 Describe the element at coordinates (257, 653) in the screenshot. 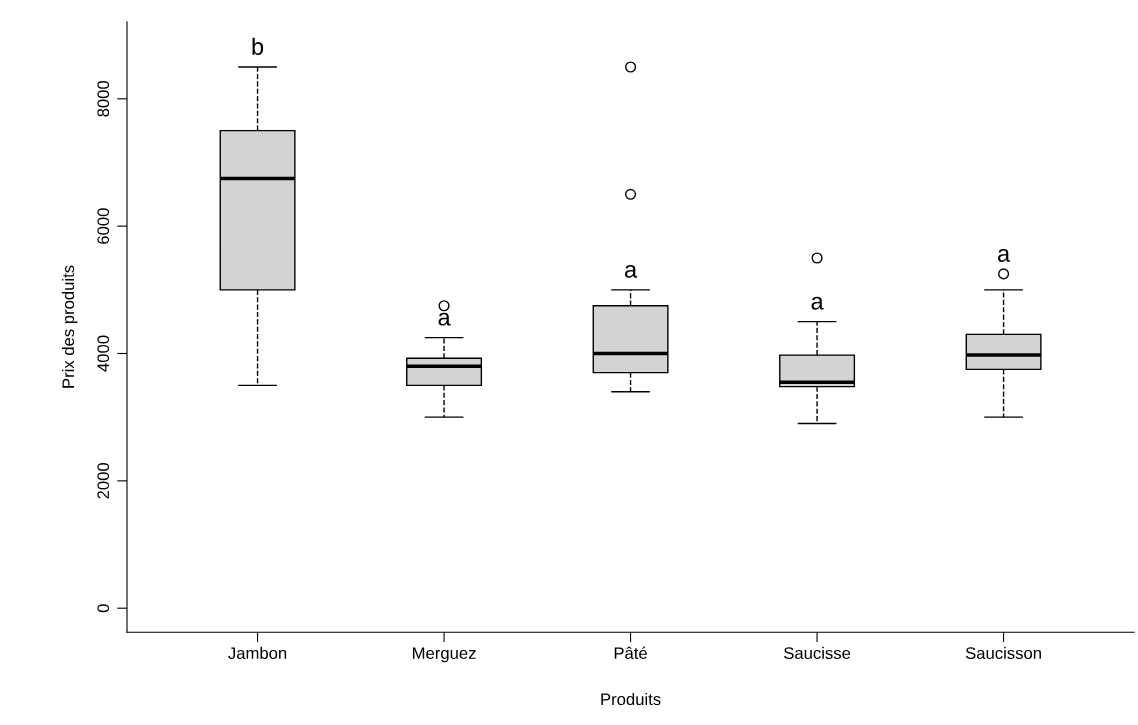

I see `x-tick-label: Jambon` at that location.